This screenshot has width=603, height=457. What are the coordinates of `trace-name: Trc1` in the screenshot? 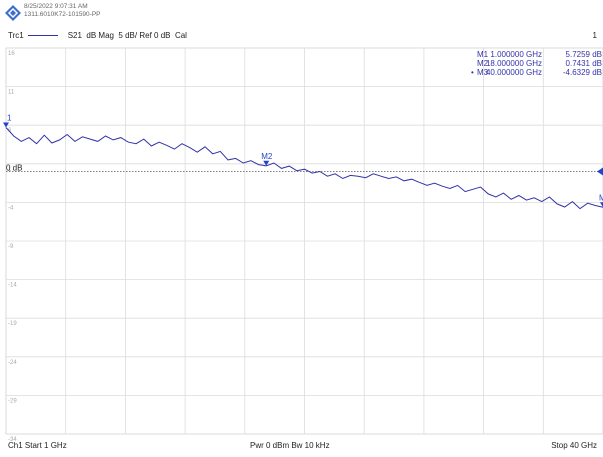 It's located at (16, 35).